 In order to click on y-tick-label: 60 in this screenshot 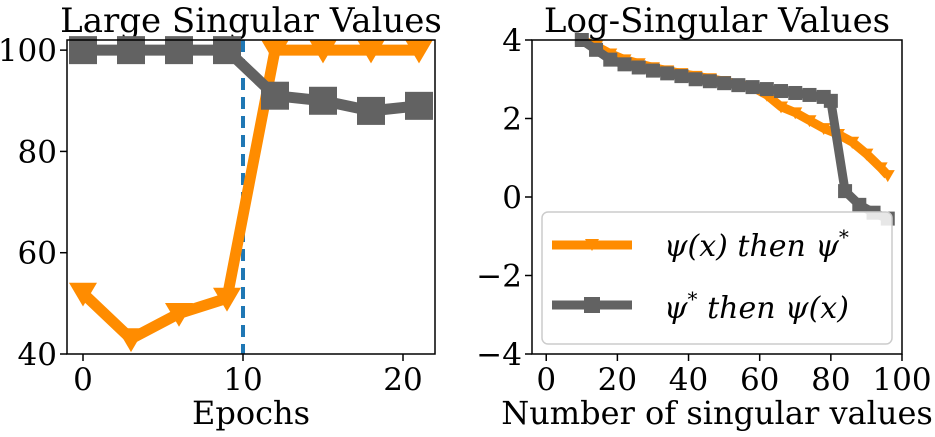, I will do `click(37, 254)`.